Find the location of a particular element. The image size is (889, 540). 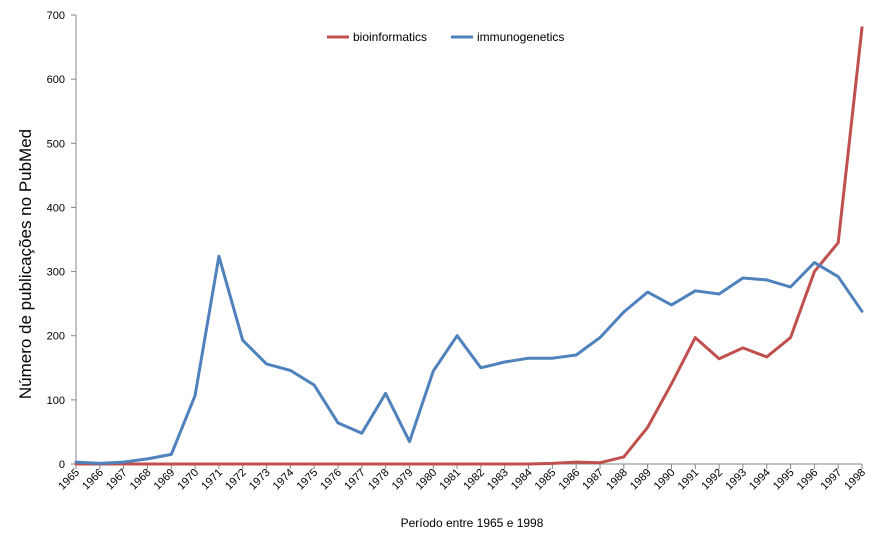

y-tick-label: 200 is located at coordinates (56, 337).